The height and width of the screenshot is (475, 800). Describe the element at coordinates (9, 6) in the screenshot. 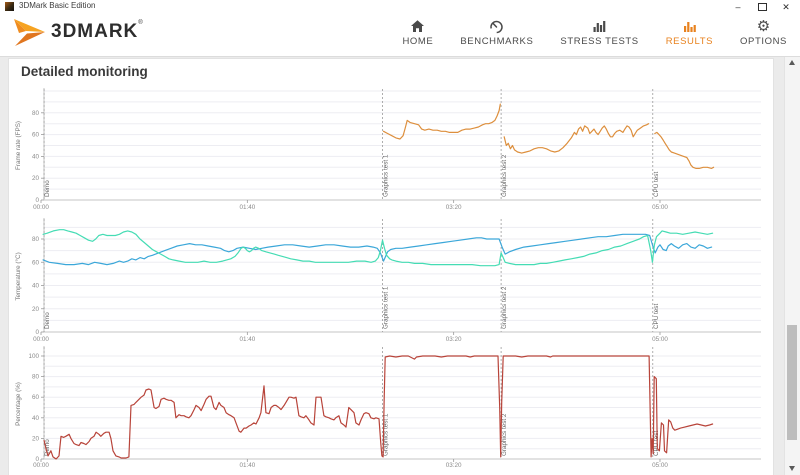

I see `app-icon` at that location.